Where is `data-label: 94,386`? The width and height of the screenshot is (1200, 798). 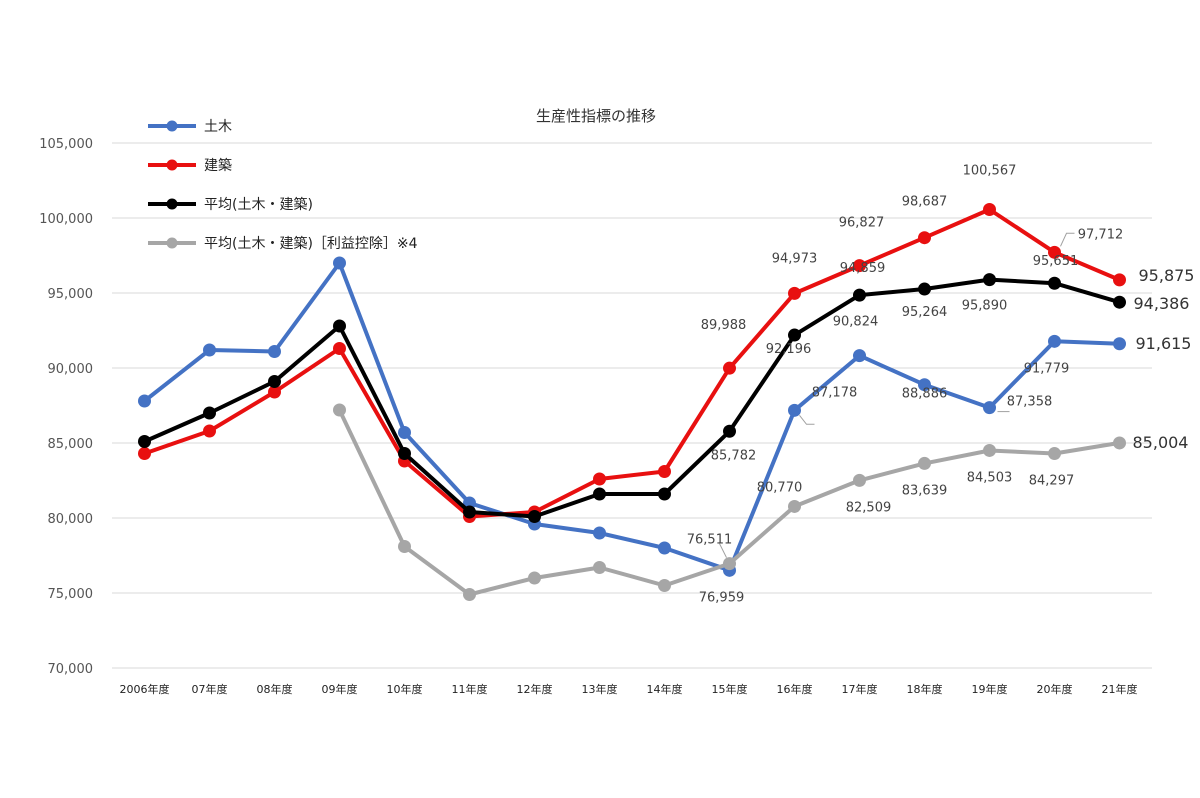
data-label: 94,386 is located at coordinates (1162, 303).